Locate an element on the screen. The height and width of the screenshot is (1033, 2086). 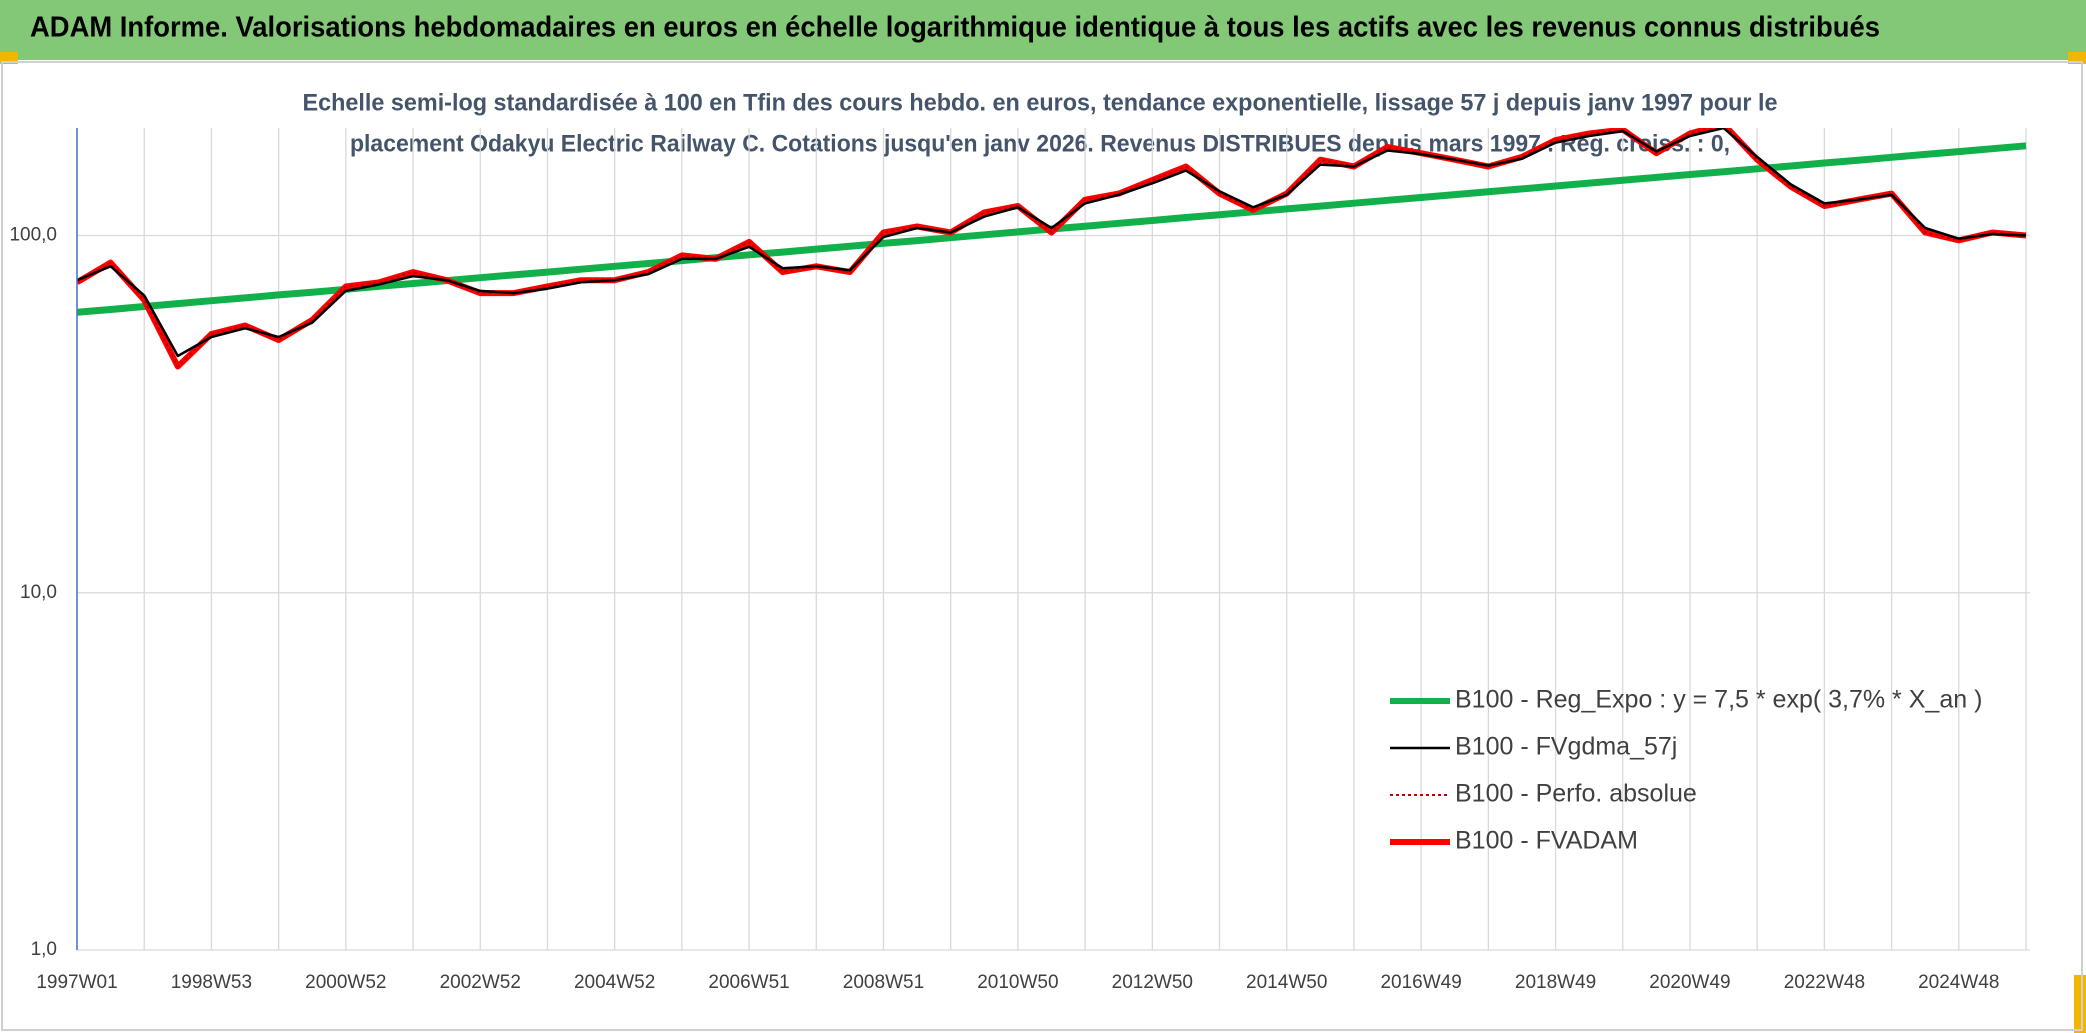
x-tick-label: 2018W49 is located at coordinates (1555, 982).